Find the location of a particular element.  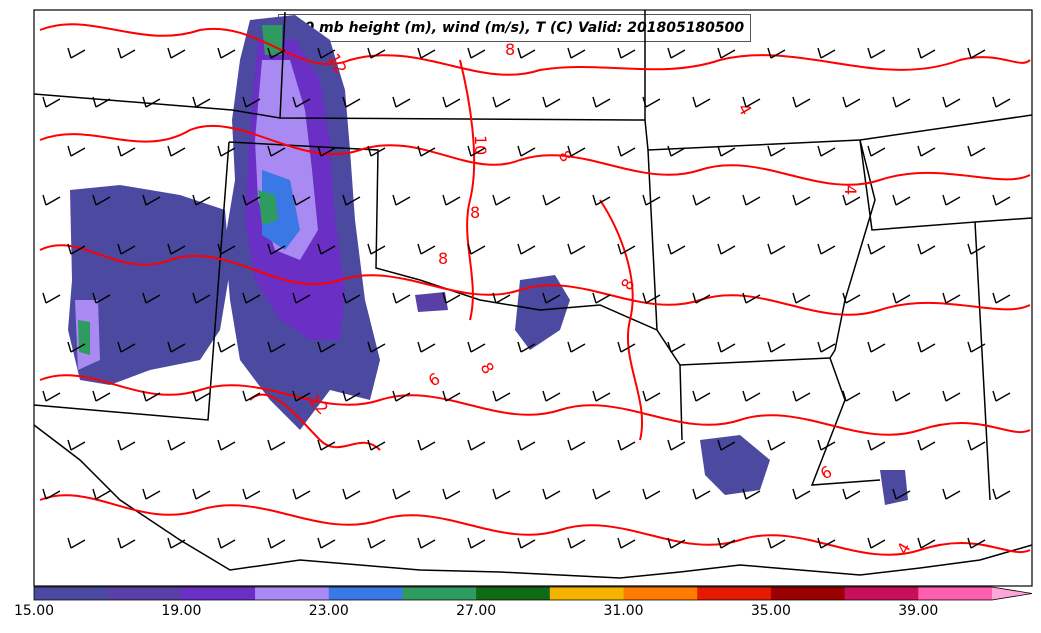

contour-label: 6 is located at coordinates (826, 473).